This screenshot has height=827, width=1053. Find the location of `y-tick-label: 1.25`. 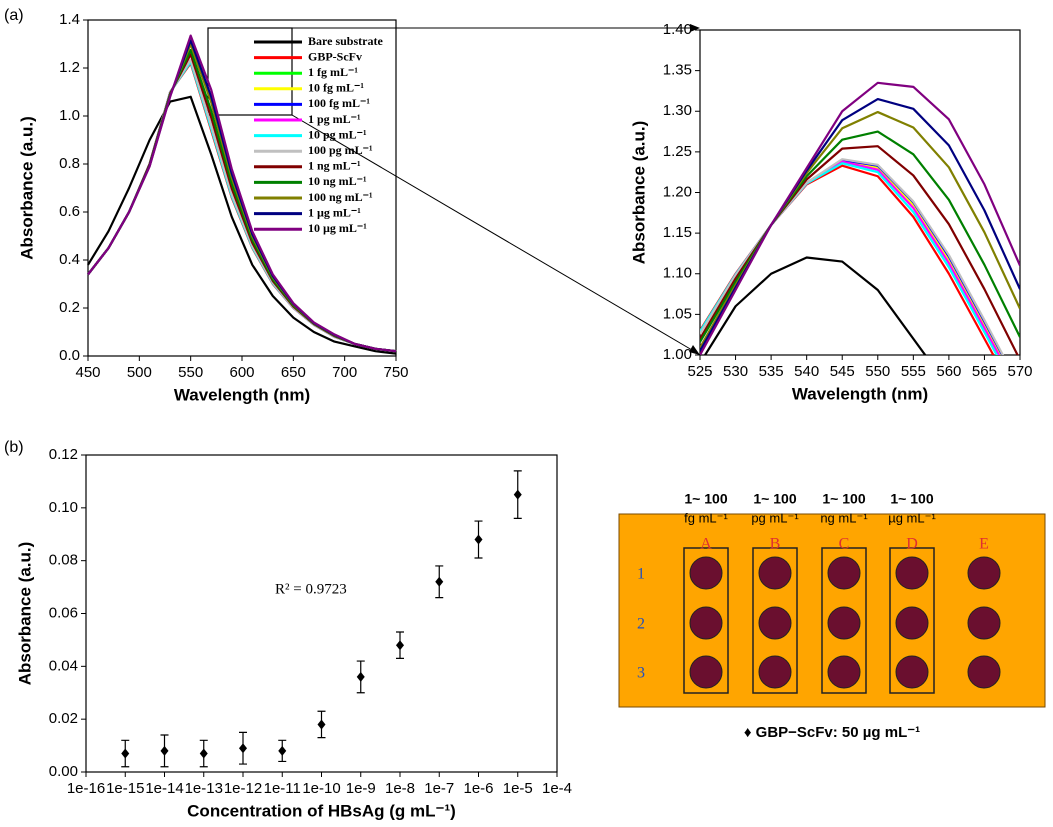

y-tick-label: 1.25 is located at coordinates (677, 151).